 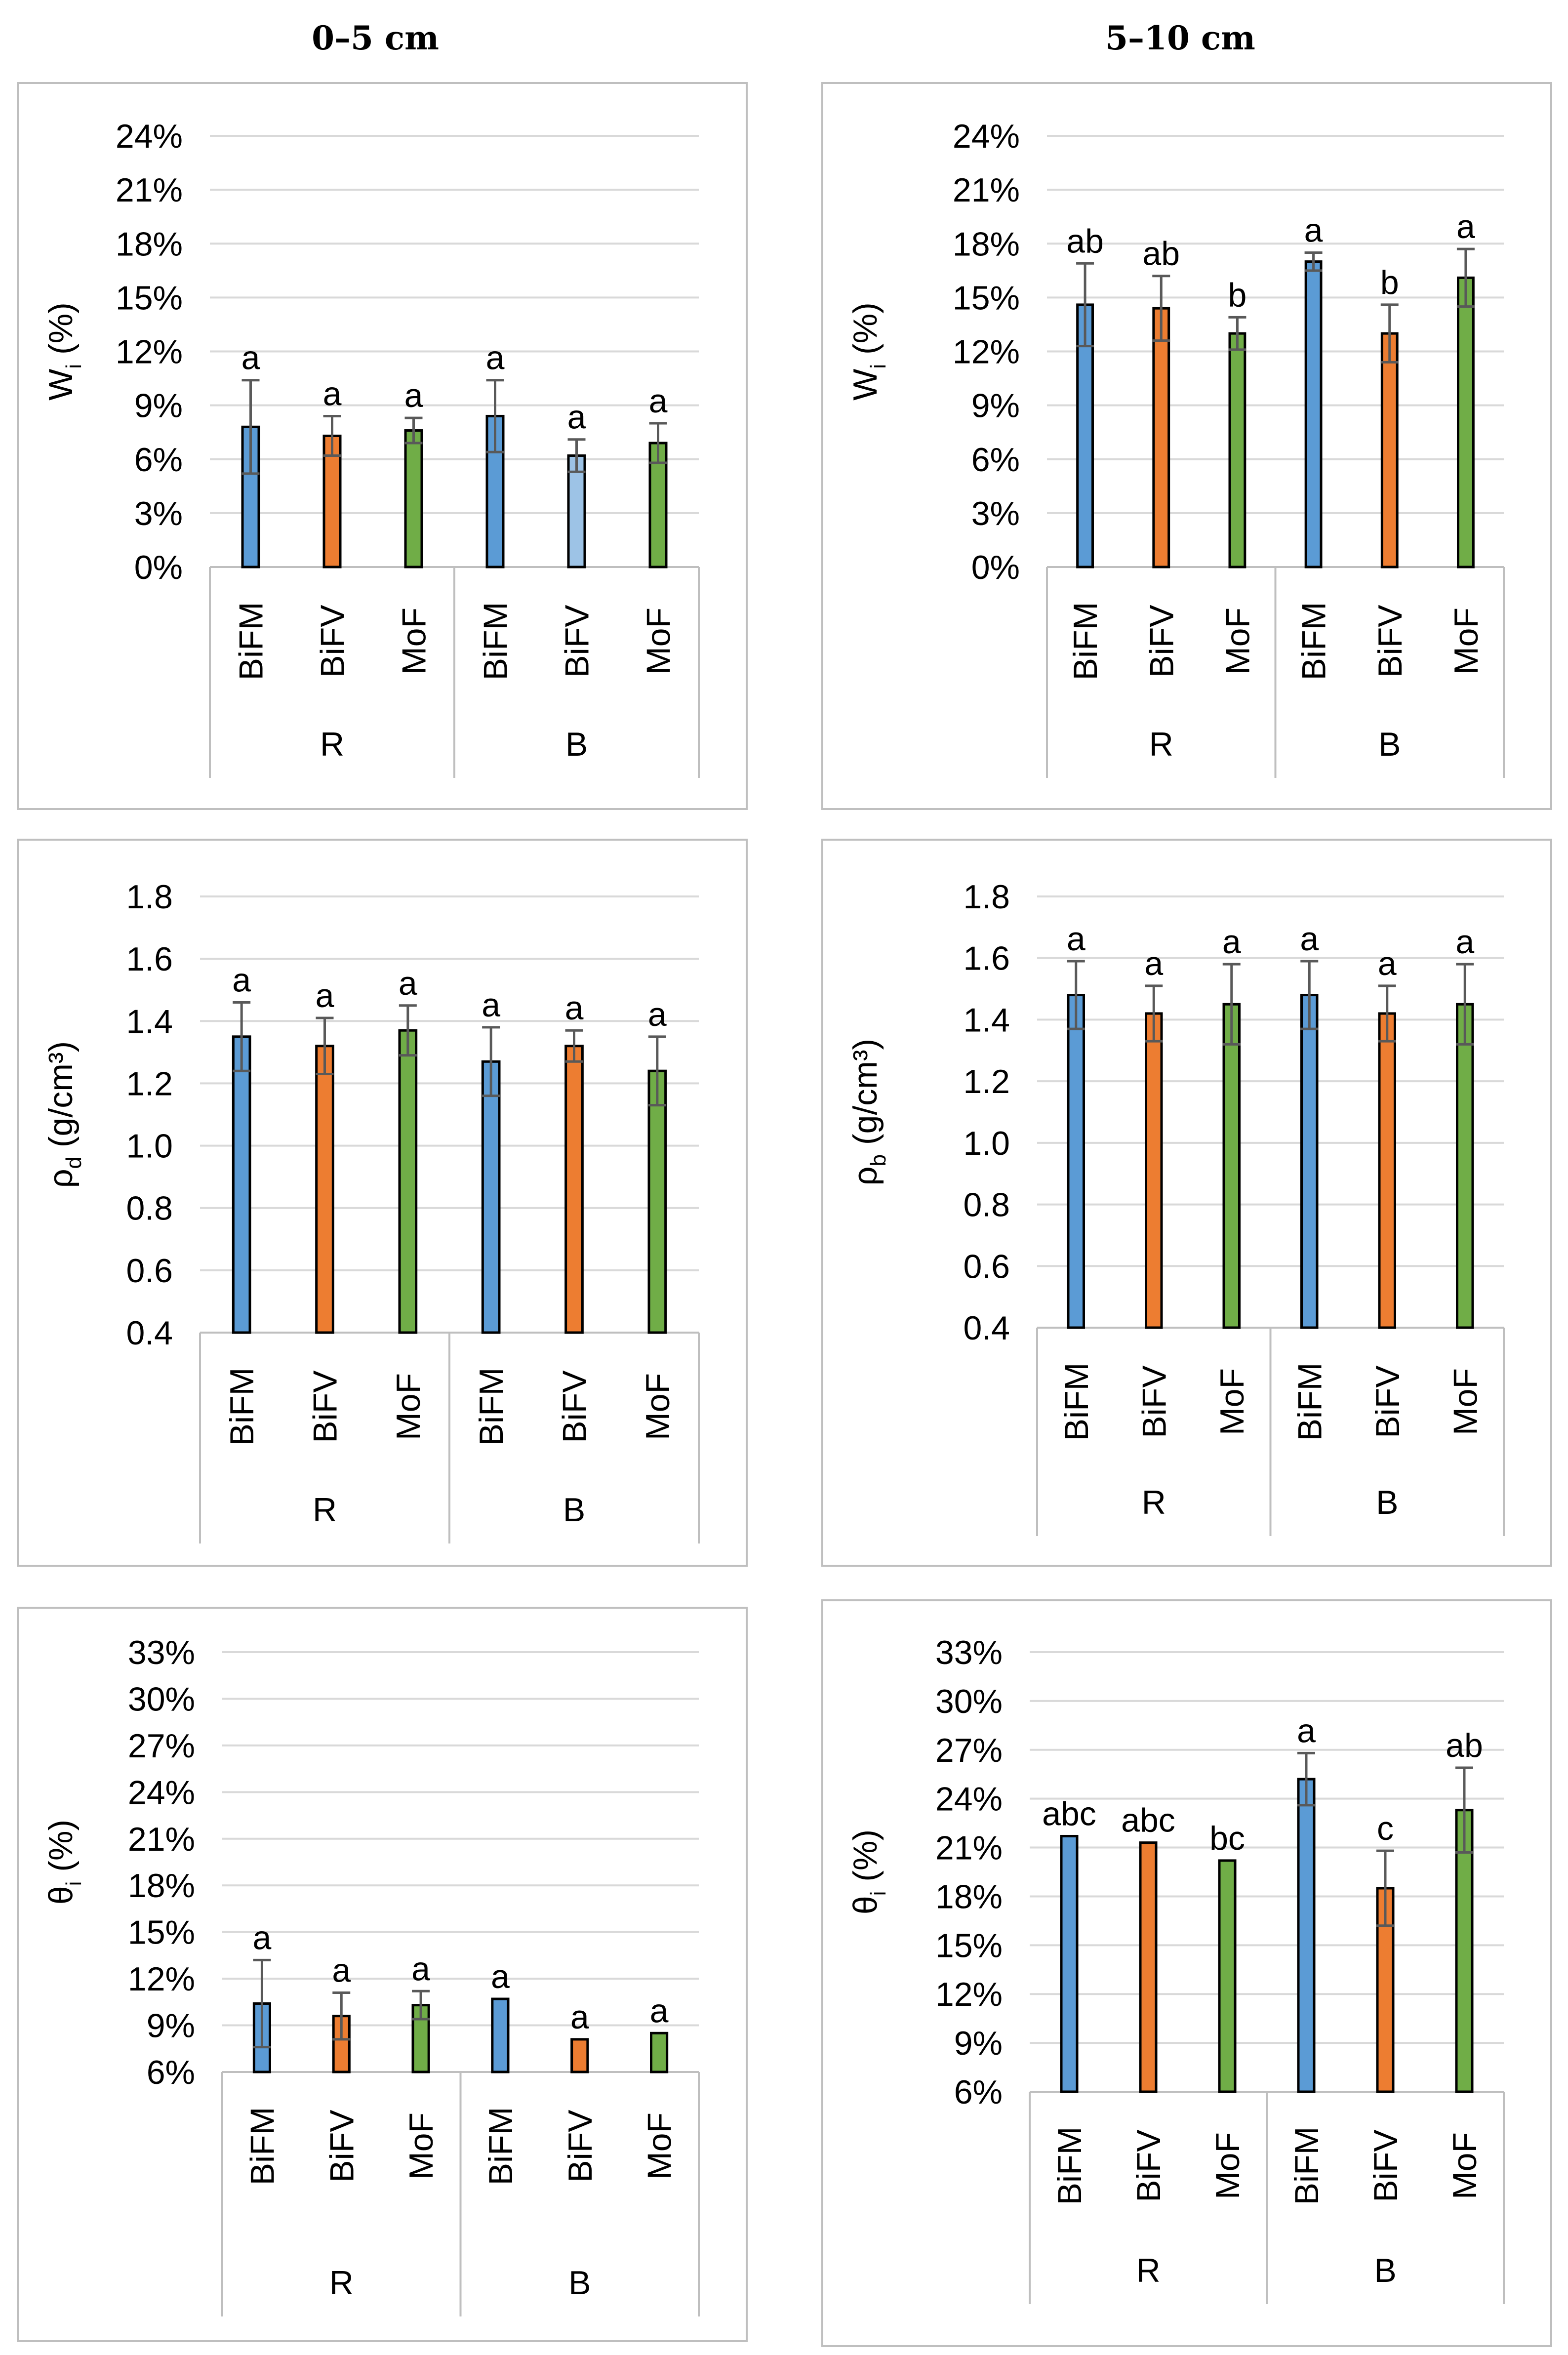 What do you see at coordinates (162, 1792) in the screenshot?
I see `y-tick-label: 24%` at bounding box center [162, 1792].